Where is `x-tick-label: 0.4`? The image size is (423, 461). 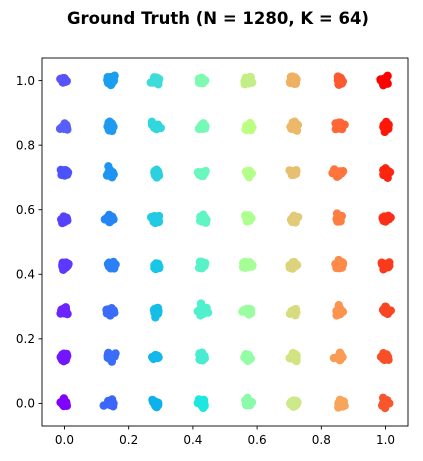 x-tick-label: 0.4 is located at coordinates (192, 440).